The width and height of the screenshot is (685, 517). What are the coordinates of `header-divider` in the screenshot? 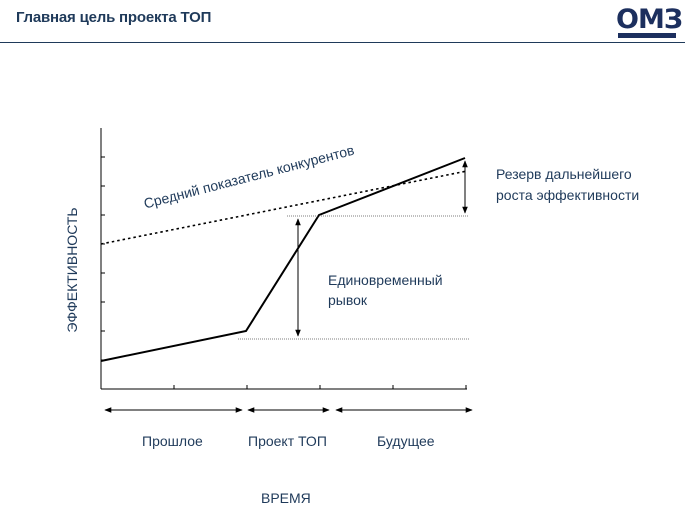 It's located at (342, 42).